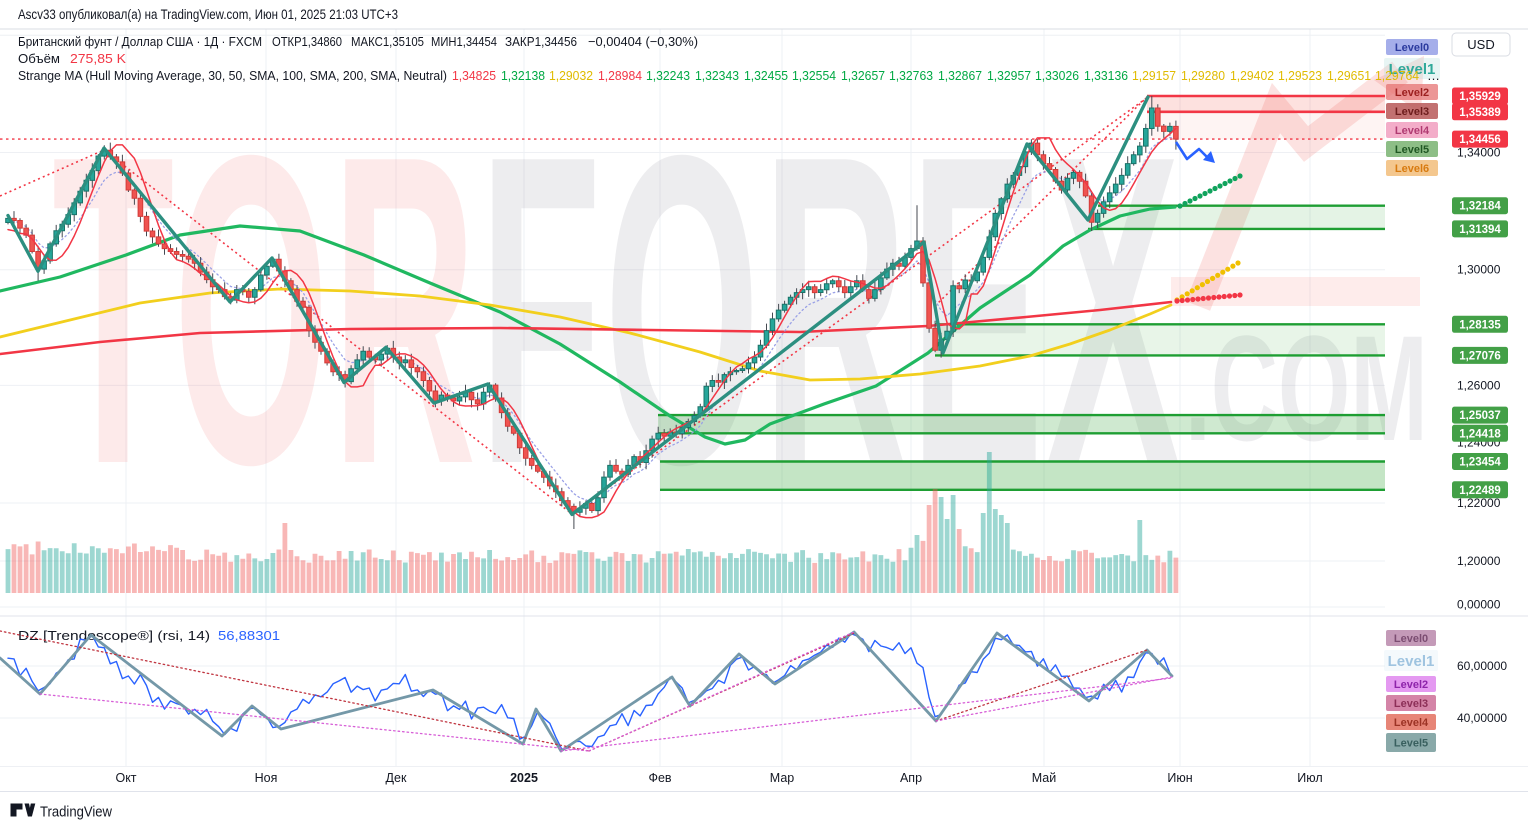 The height and width of the screenshot is (828, 1528). Describe the element at coordinates (1480, 325) in the screenshot. I see `svg-text: 1,28135` at that location.